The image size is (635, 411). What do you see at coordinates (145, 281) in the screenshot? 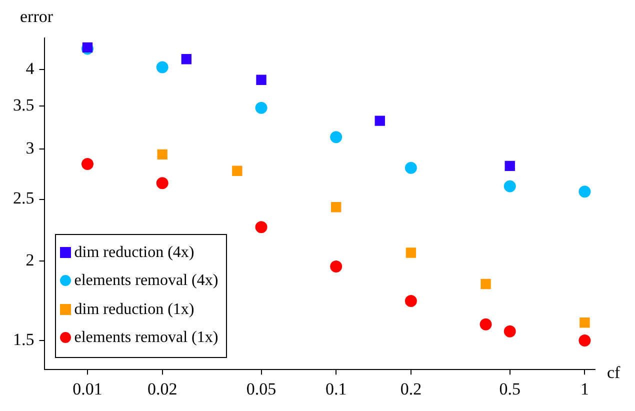
I see `legend-label: elements removal (4x)` at bounding box center [145, 281].